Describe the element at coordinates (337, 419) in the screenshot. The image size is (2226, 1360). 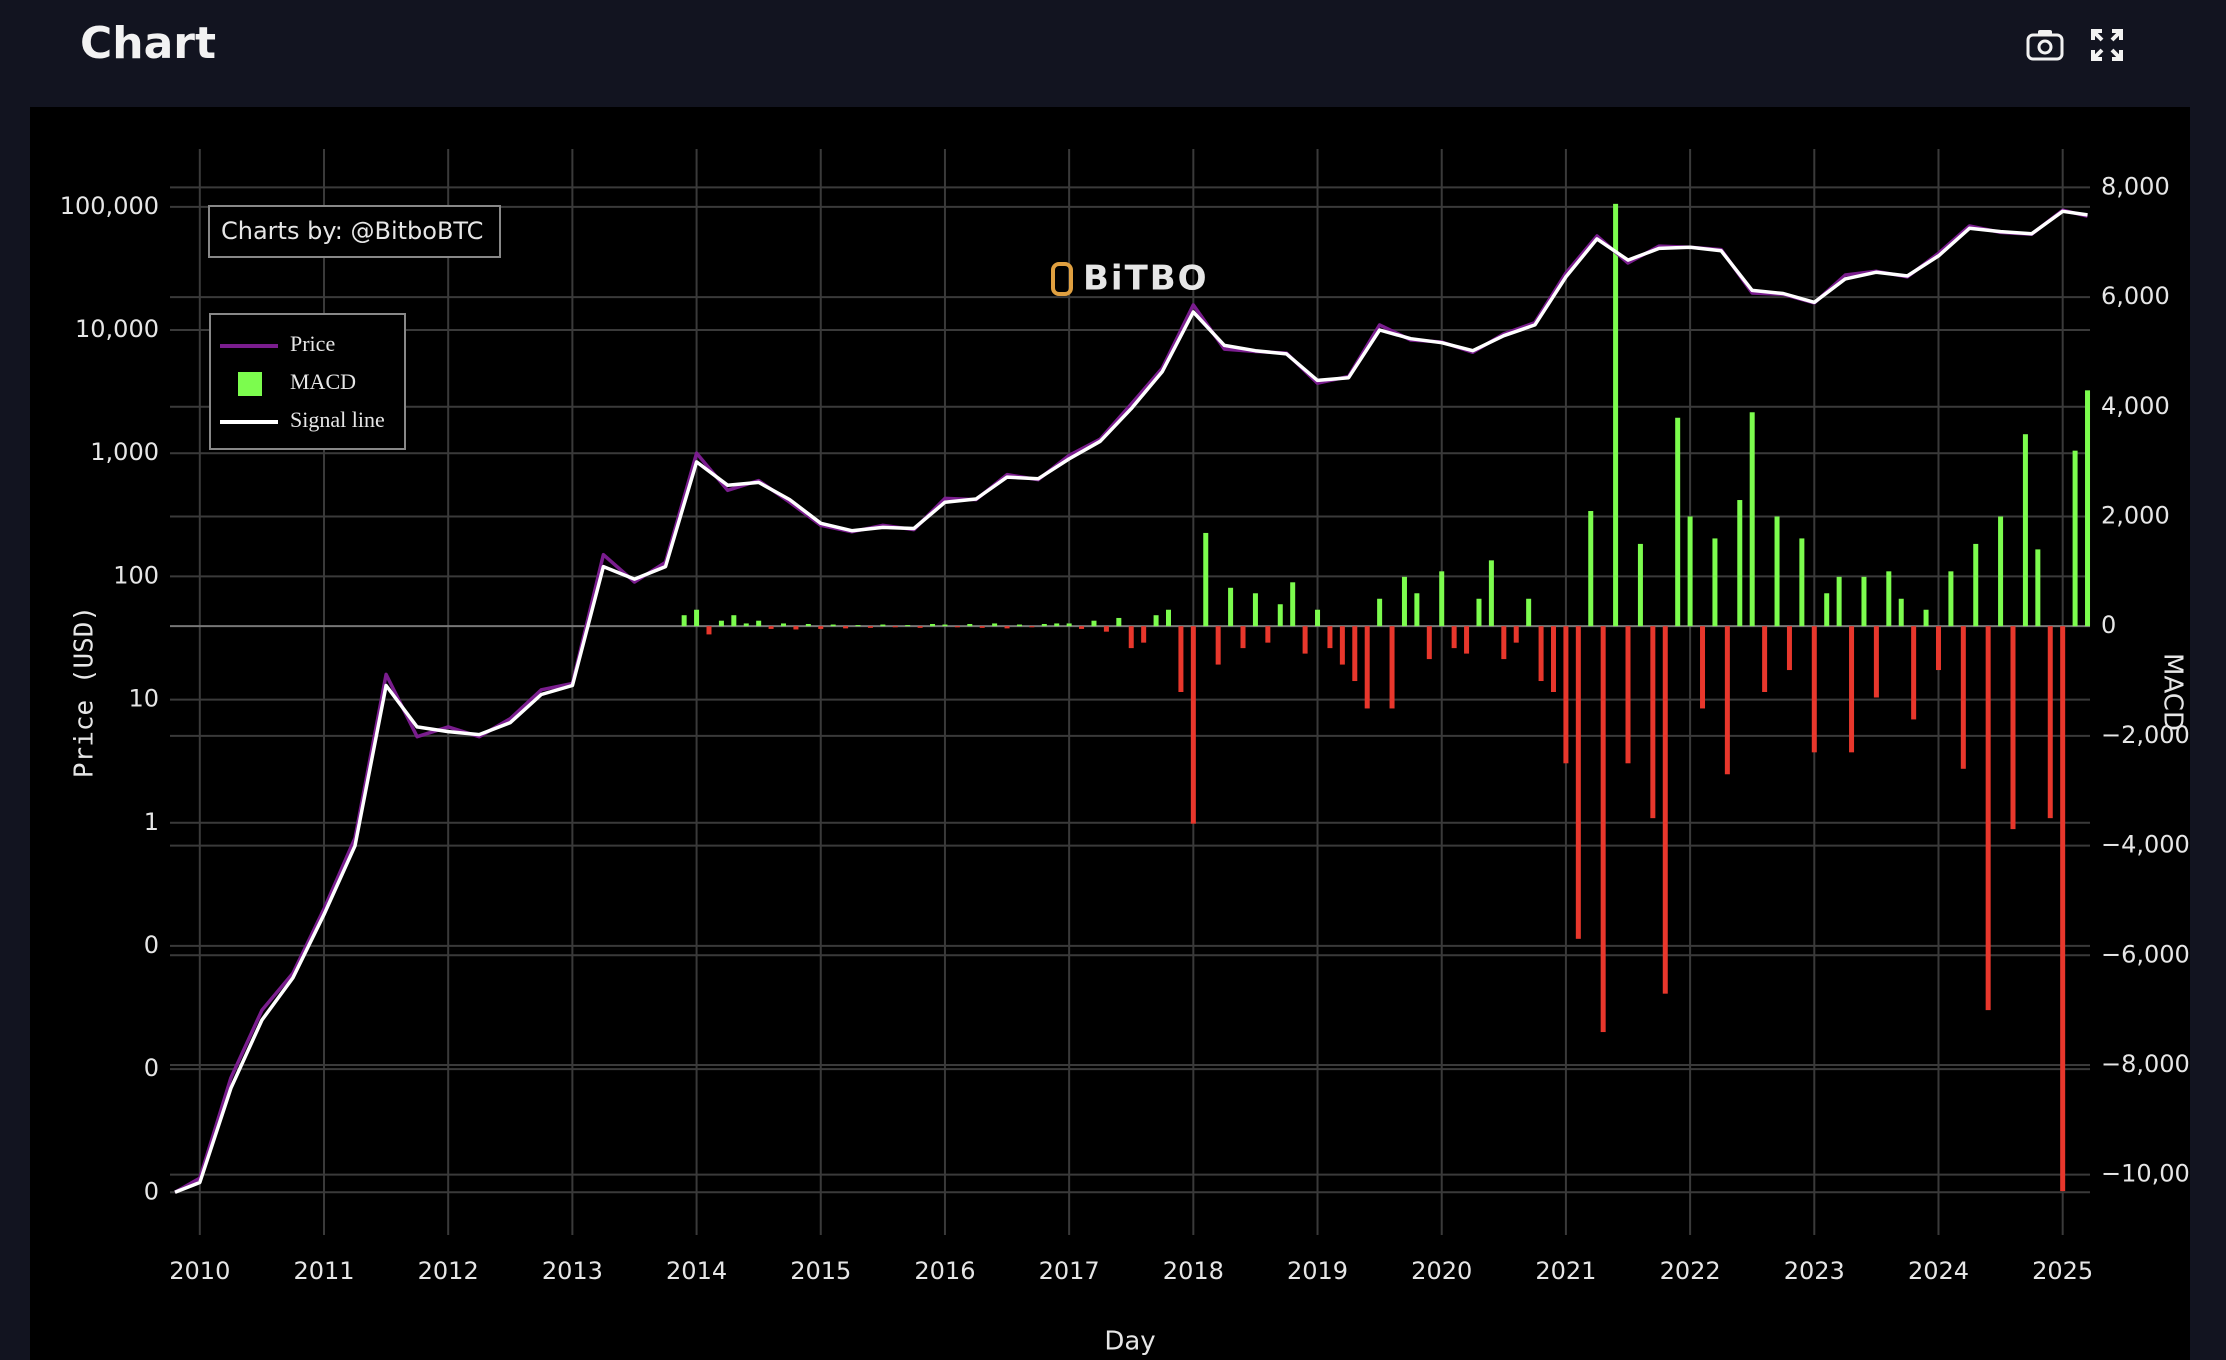
I see `legend-label: Signal line` at that location.